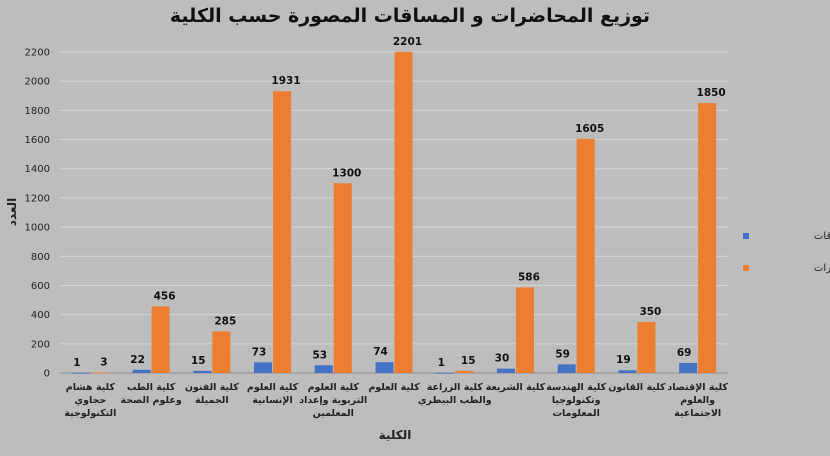  Describe the element at coordinates (37, 111) in the screenshot. I see `y-tick-label: 1800` at that location.